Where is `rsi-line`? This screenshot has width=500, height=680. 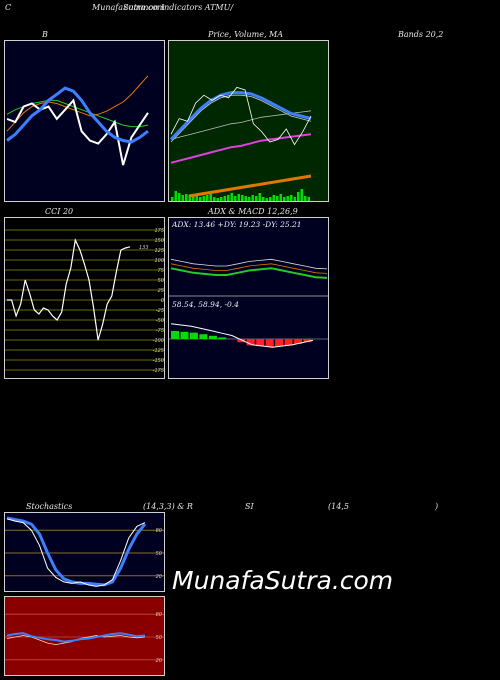
rsi-line is located at coordinates (76, 637).